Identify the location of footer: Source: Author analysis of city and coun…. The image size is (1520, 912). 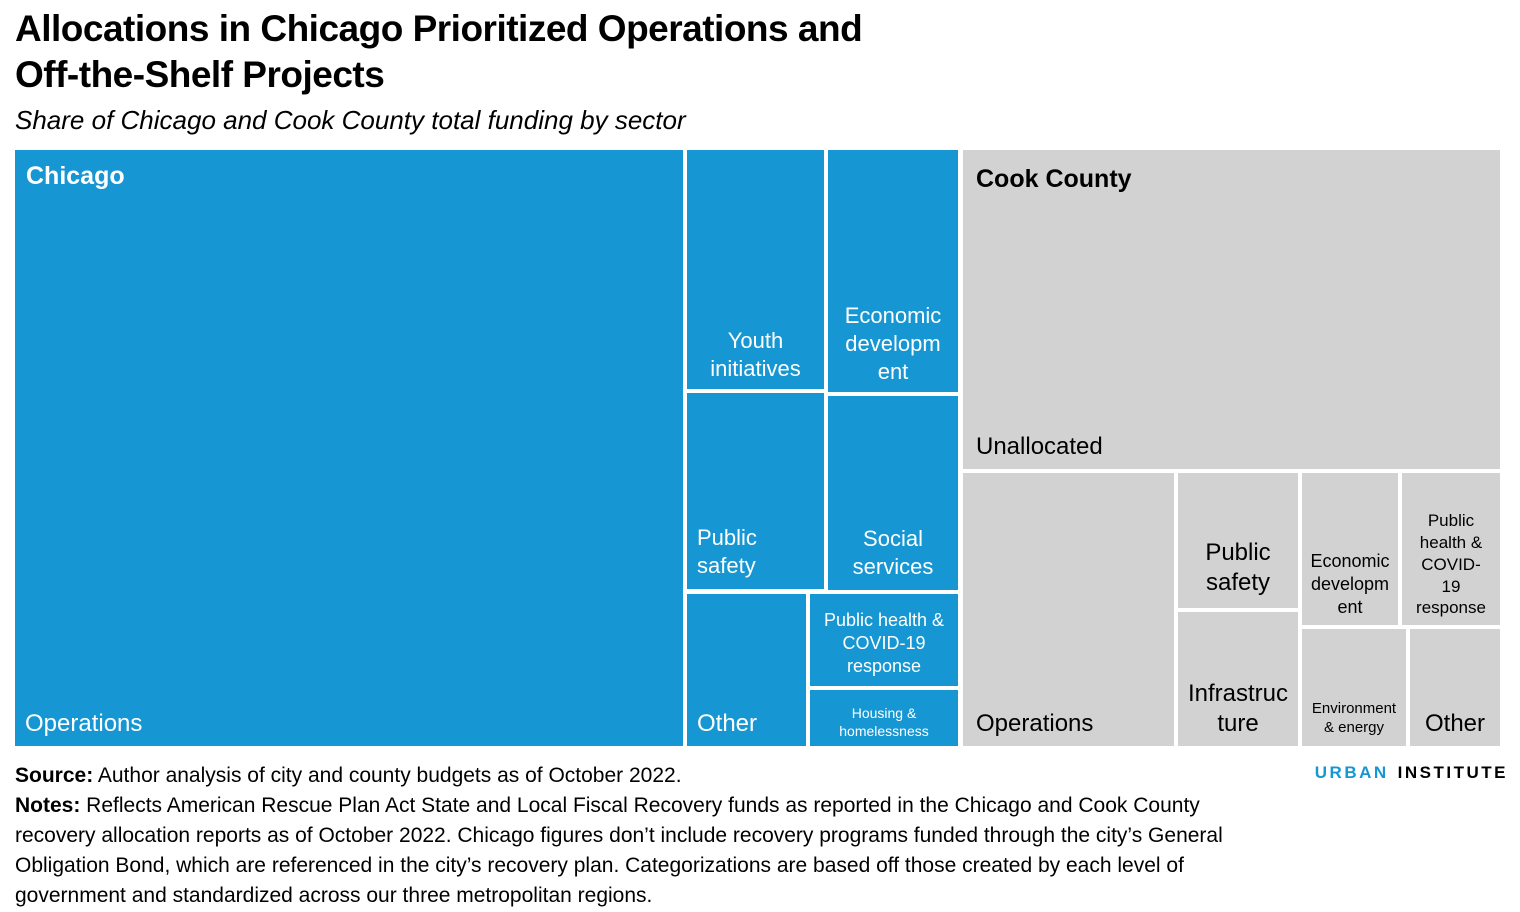
(640, 836).